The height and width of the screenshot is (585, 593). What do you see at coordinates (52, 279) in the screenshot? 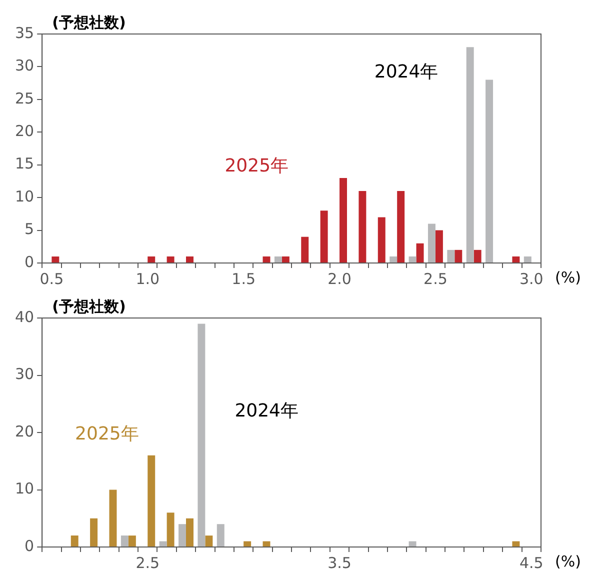
I see `x-tick-label: 0.5` at bounding box center [52, 279].